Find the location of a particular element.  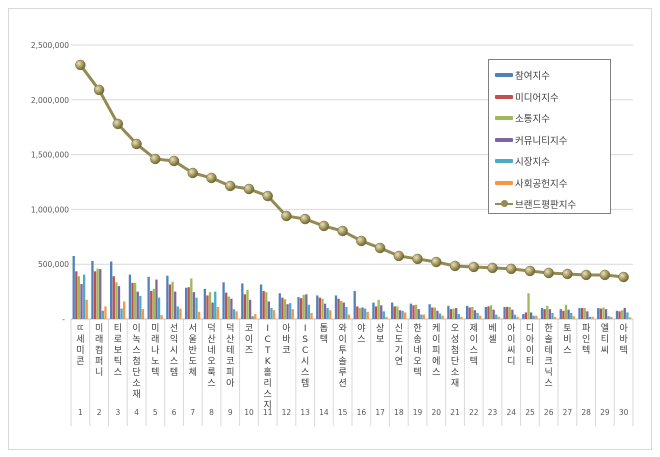

rank-label: 5 is located at coordinates (155, 412).